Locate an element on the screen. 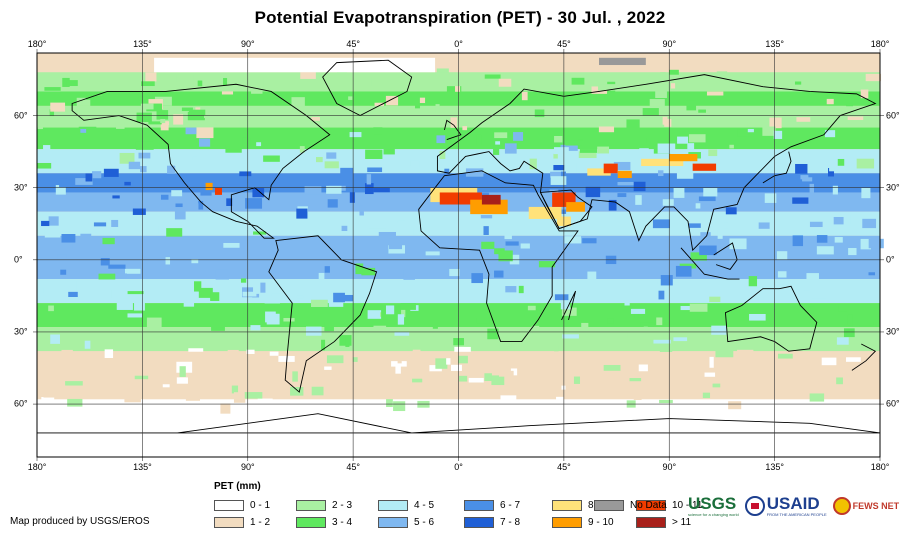  legend-item: 6 - 7 is located at coordinates (492, 505).